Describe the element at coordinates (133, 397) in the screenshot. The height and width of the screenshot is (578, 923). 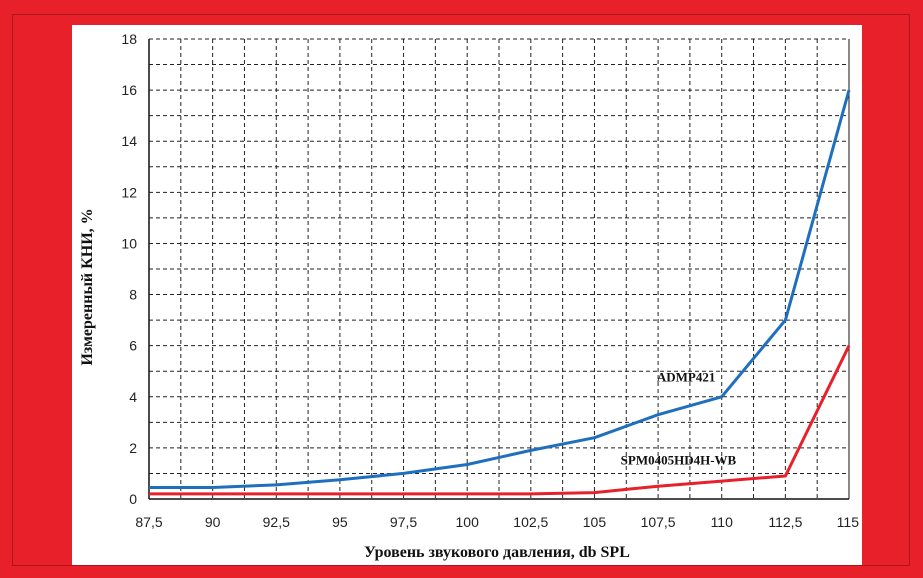
I see `y-tick-label: 4` at that location.